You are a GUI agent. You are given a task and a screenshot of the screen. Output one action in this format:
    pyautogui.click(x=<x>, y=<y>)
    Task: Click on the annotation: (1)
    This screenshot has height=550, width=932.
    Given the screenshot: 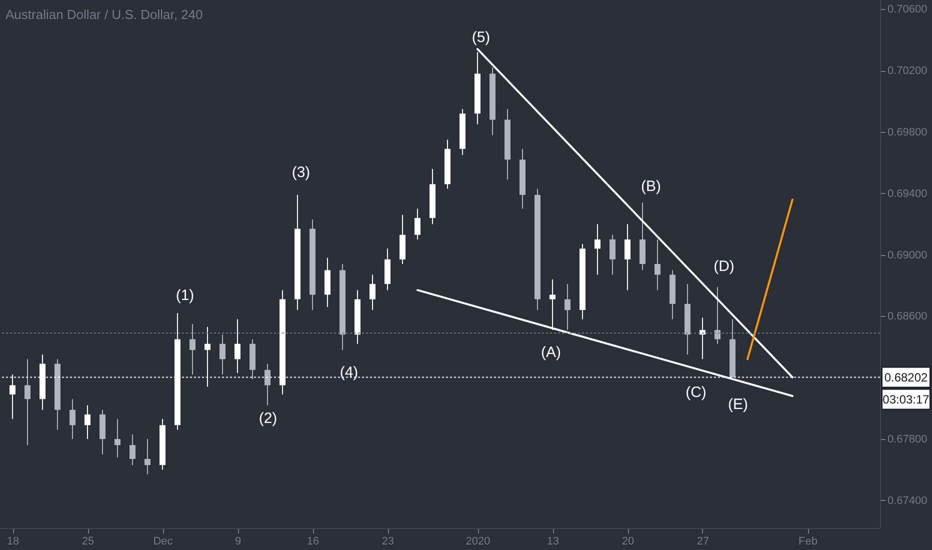 What is the action you would take?
    pyautogui.click(x=185, y=295)
    